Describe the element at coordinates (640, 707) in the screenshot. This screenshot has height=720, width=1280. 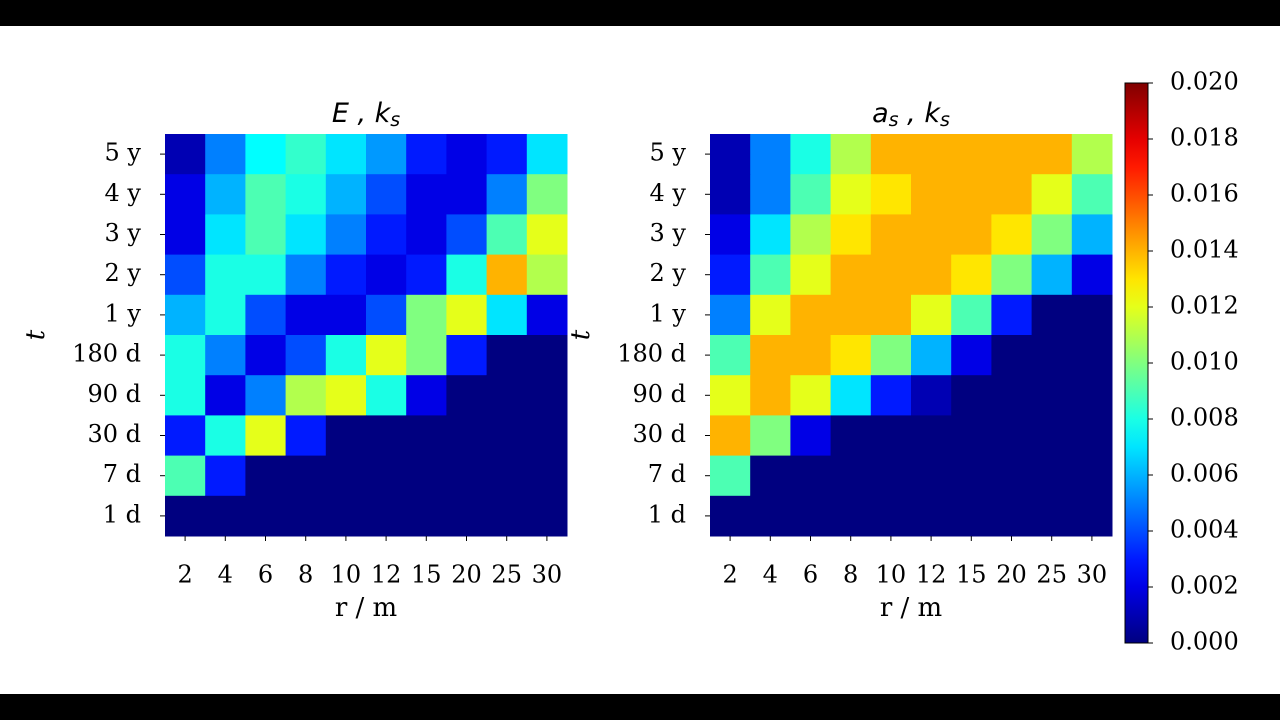
I see `letterbox-bottom` at that location.